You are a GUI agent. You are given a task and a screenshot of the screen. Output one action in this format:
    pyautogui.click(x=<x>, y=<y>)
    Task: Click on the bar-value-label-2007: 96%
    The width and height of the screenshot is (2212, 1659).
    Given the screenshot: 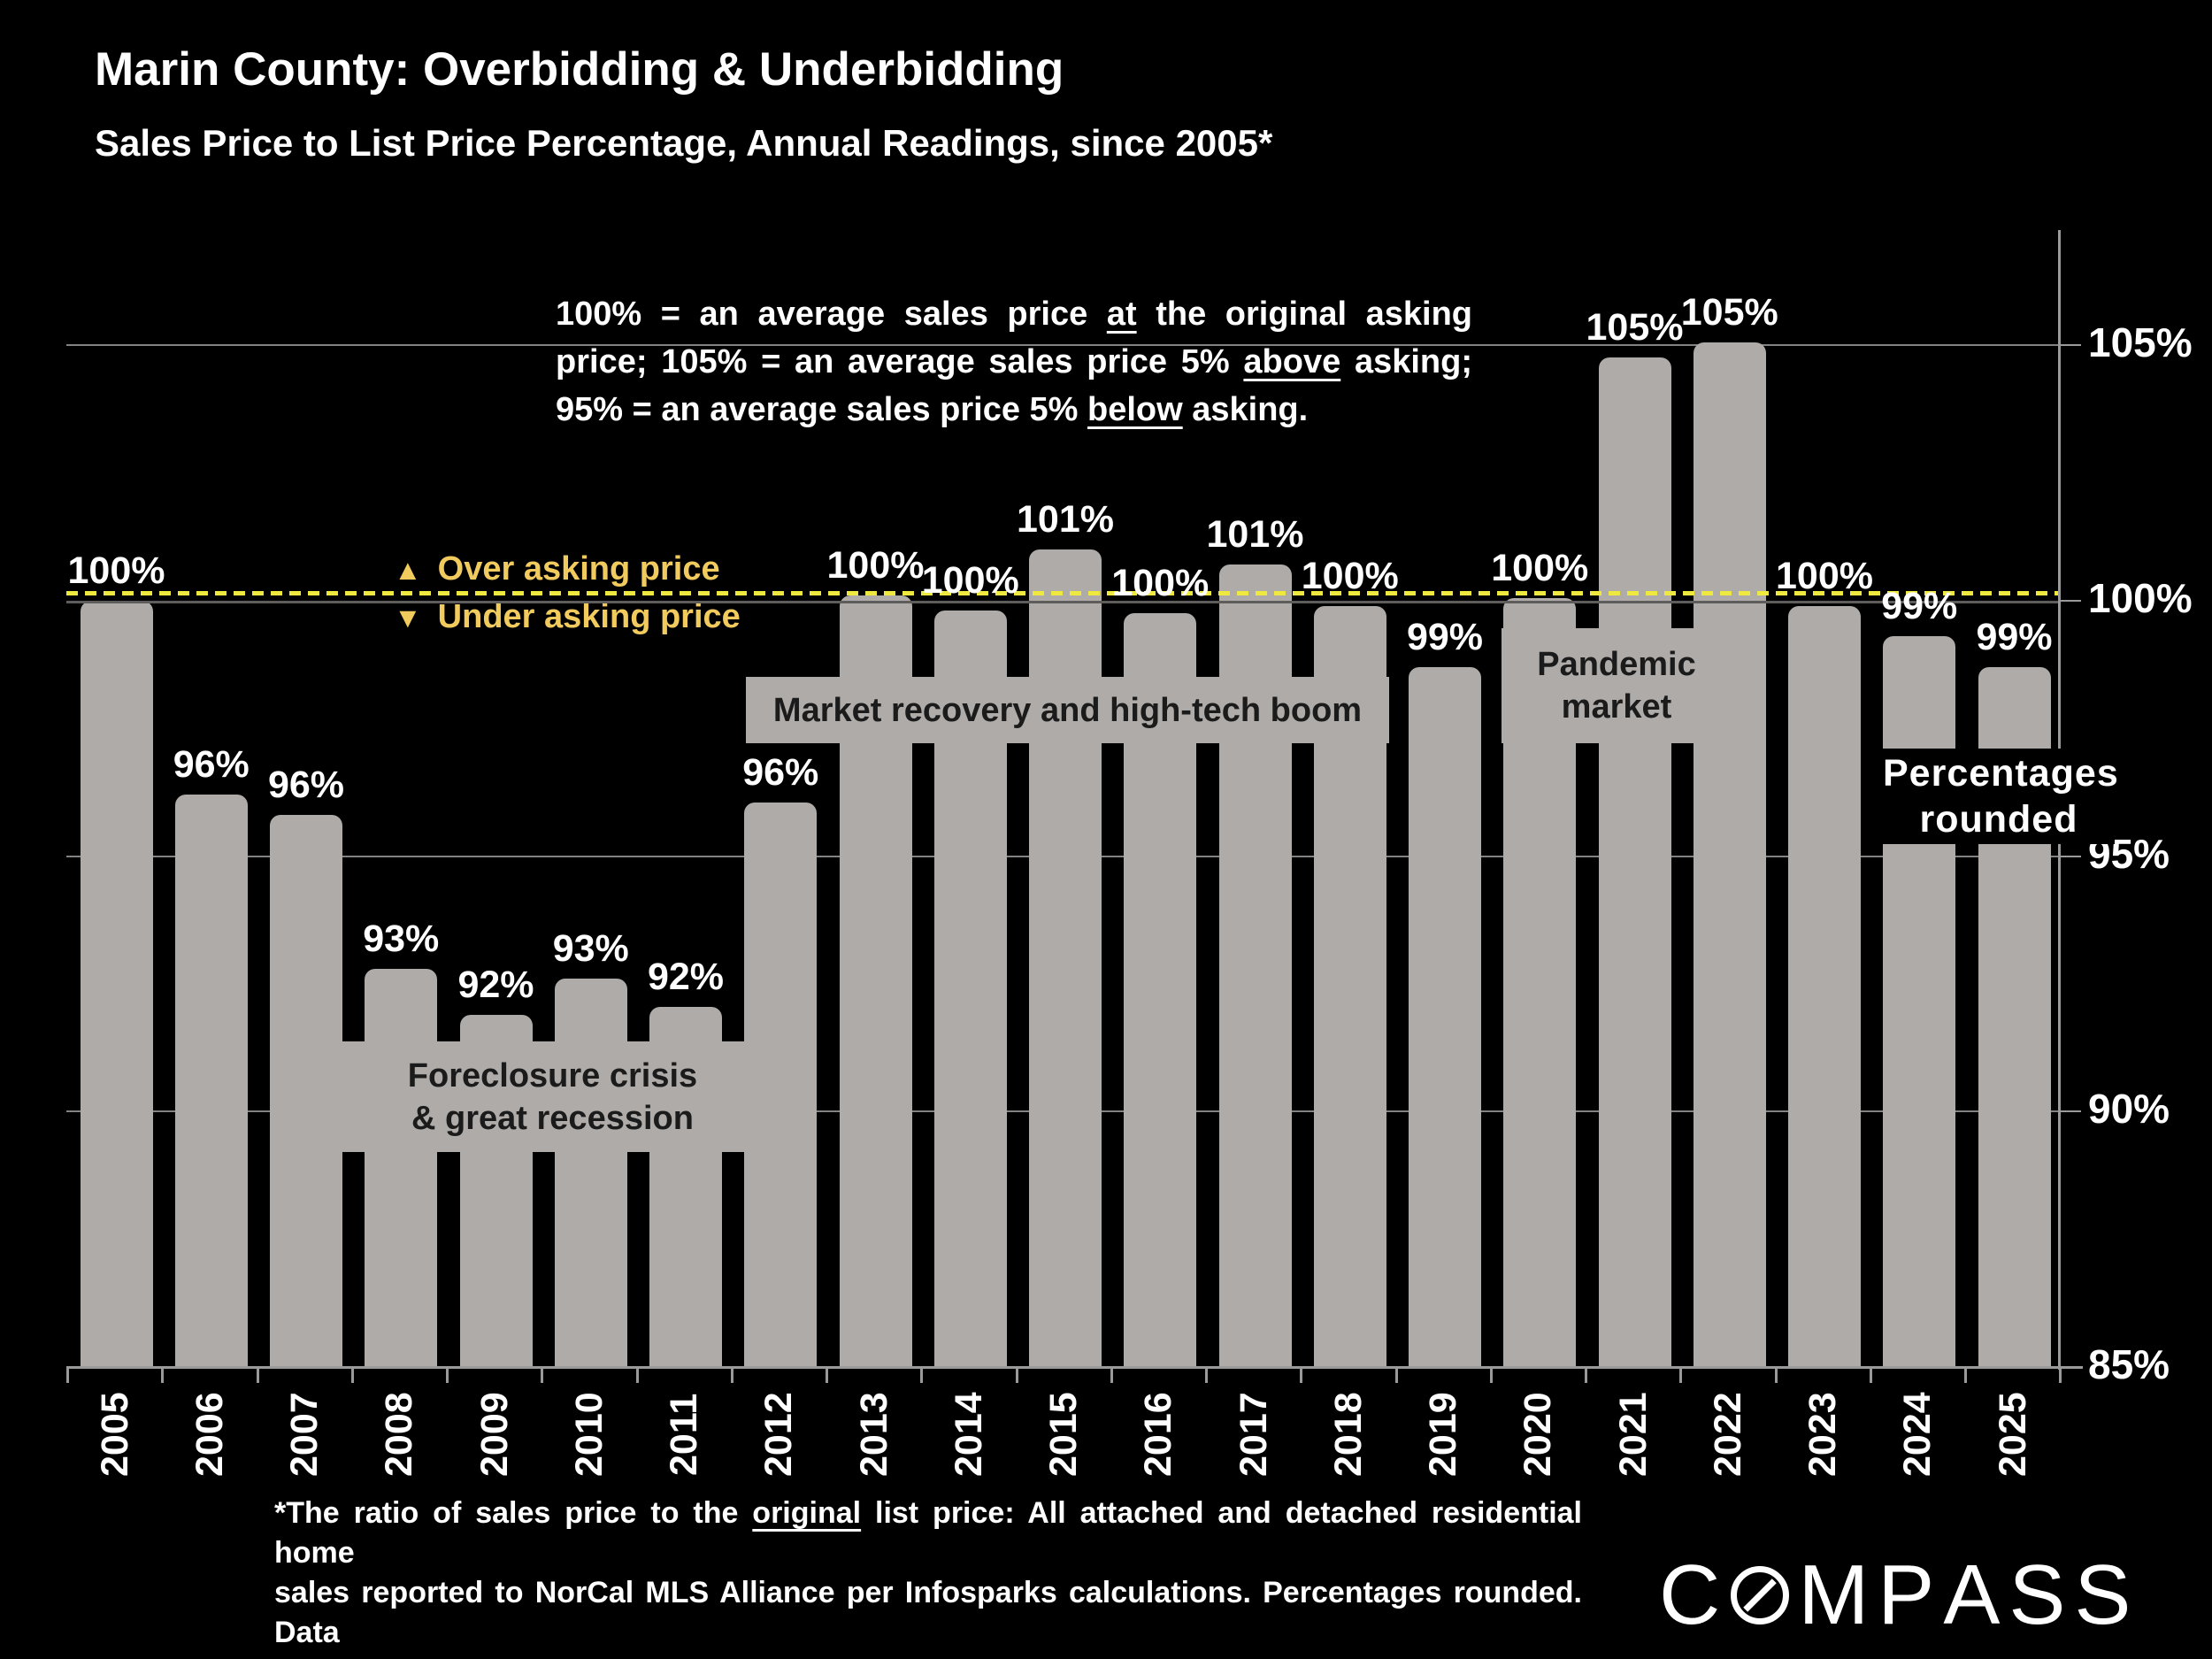 What is the action you would take?
    pyautogui.click(x=306, y=786)
    